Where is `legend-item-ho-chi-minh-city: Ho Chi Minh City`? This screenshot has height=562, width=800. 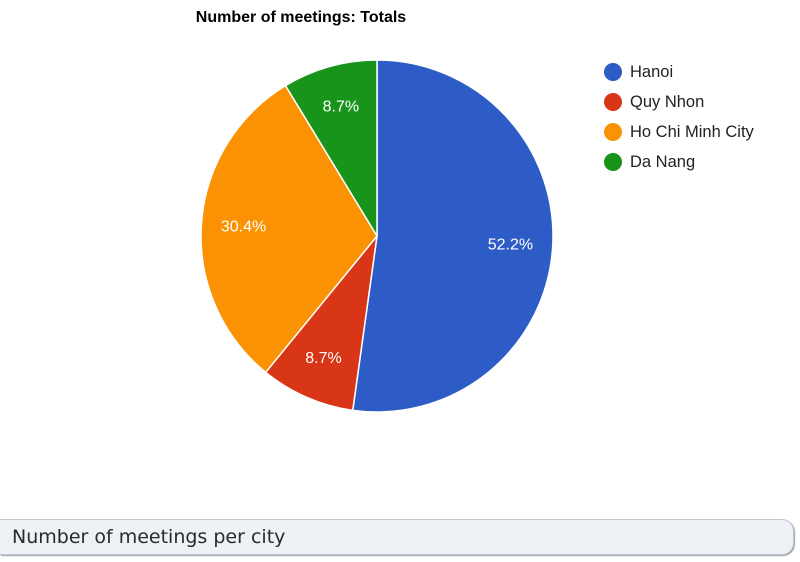
legend-item-ho-chi-minh-city: Ho Chi Minh City is located at coordinates (679, 132).